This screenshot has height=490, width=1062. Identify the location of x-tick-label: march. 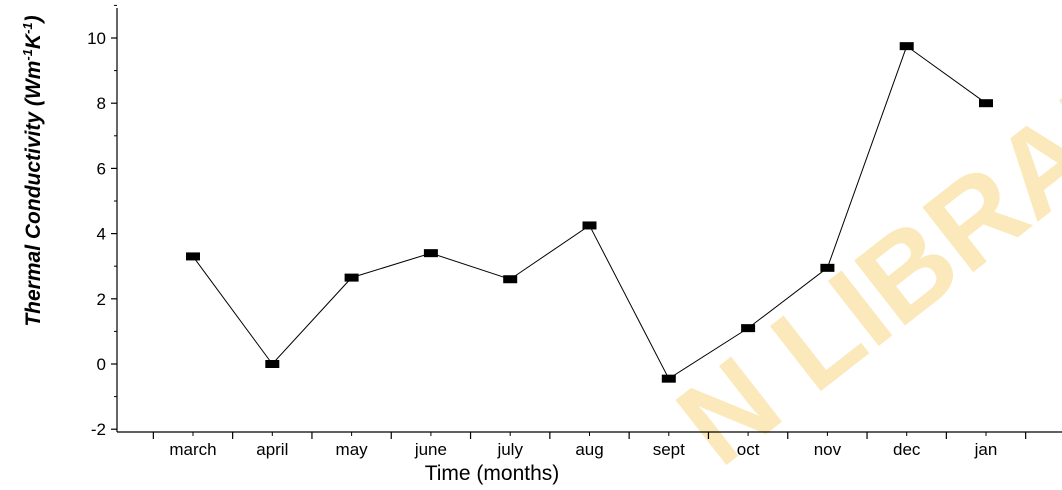
(192, 449).